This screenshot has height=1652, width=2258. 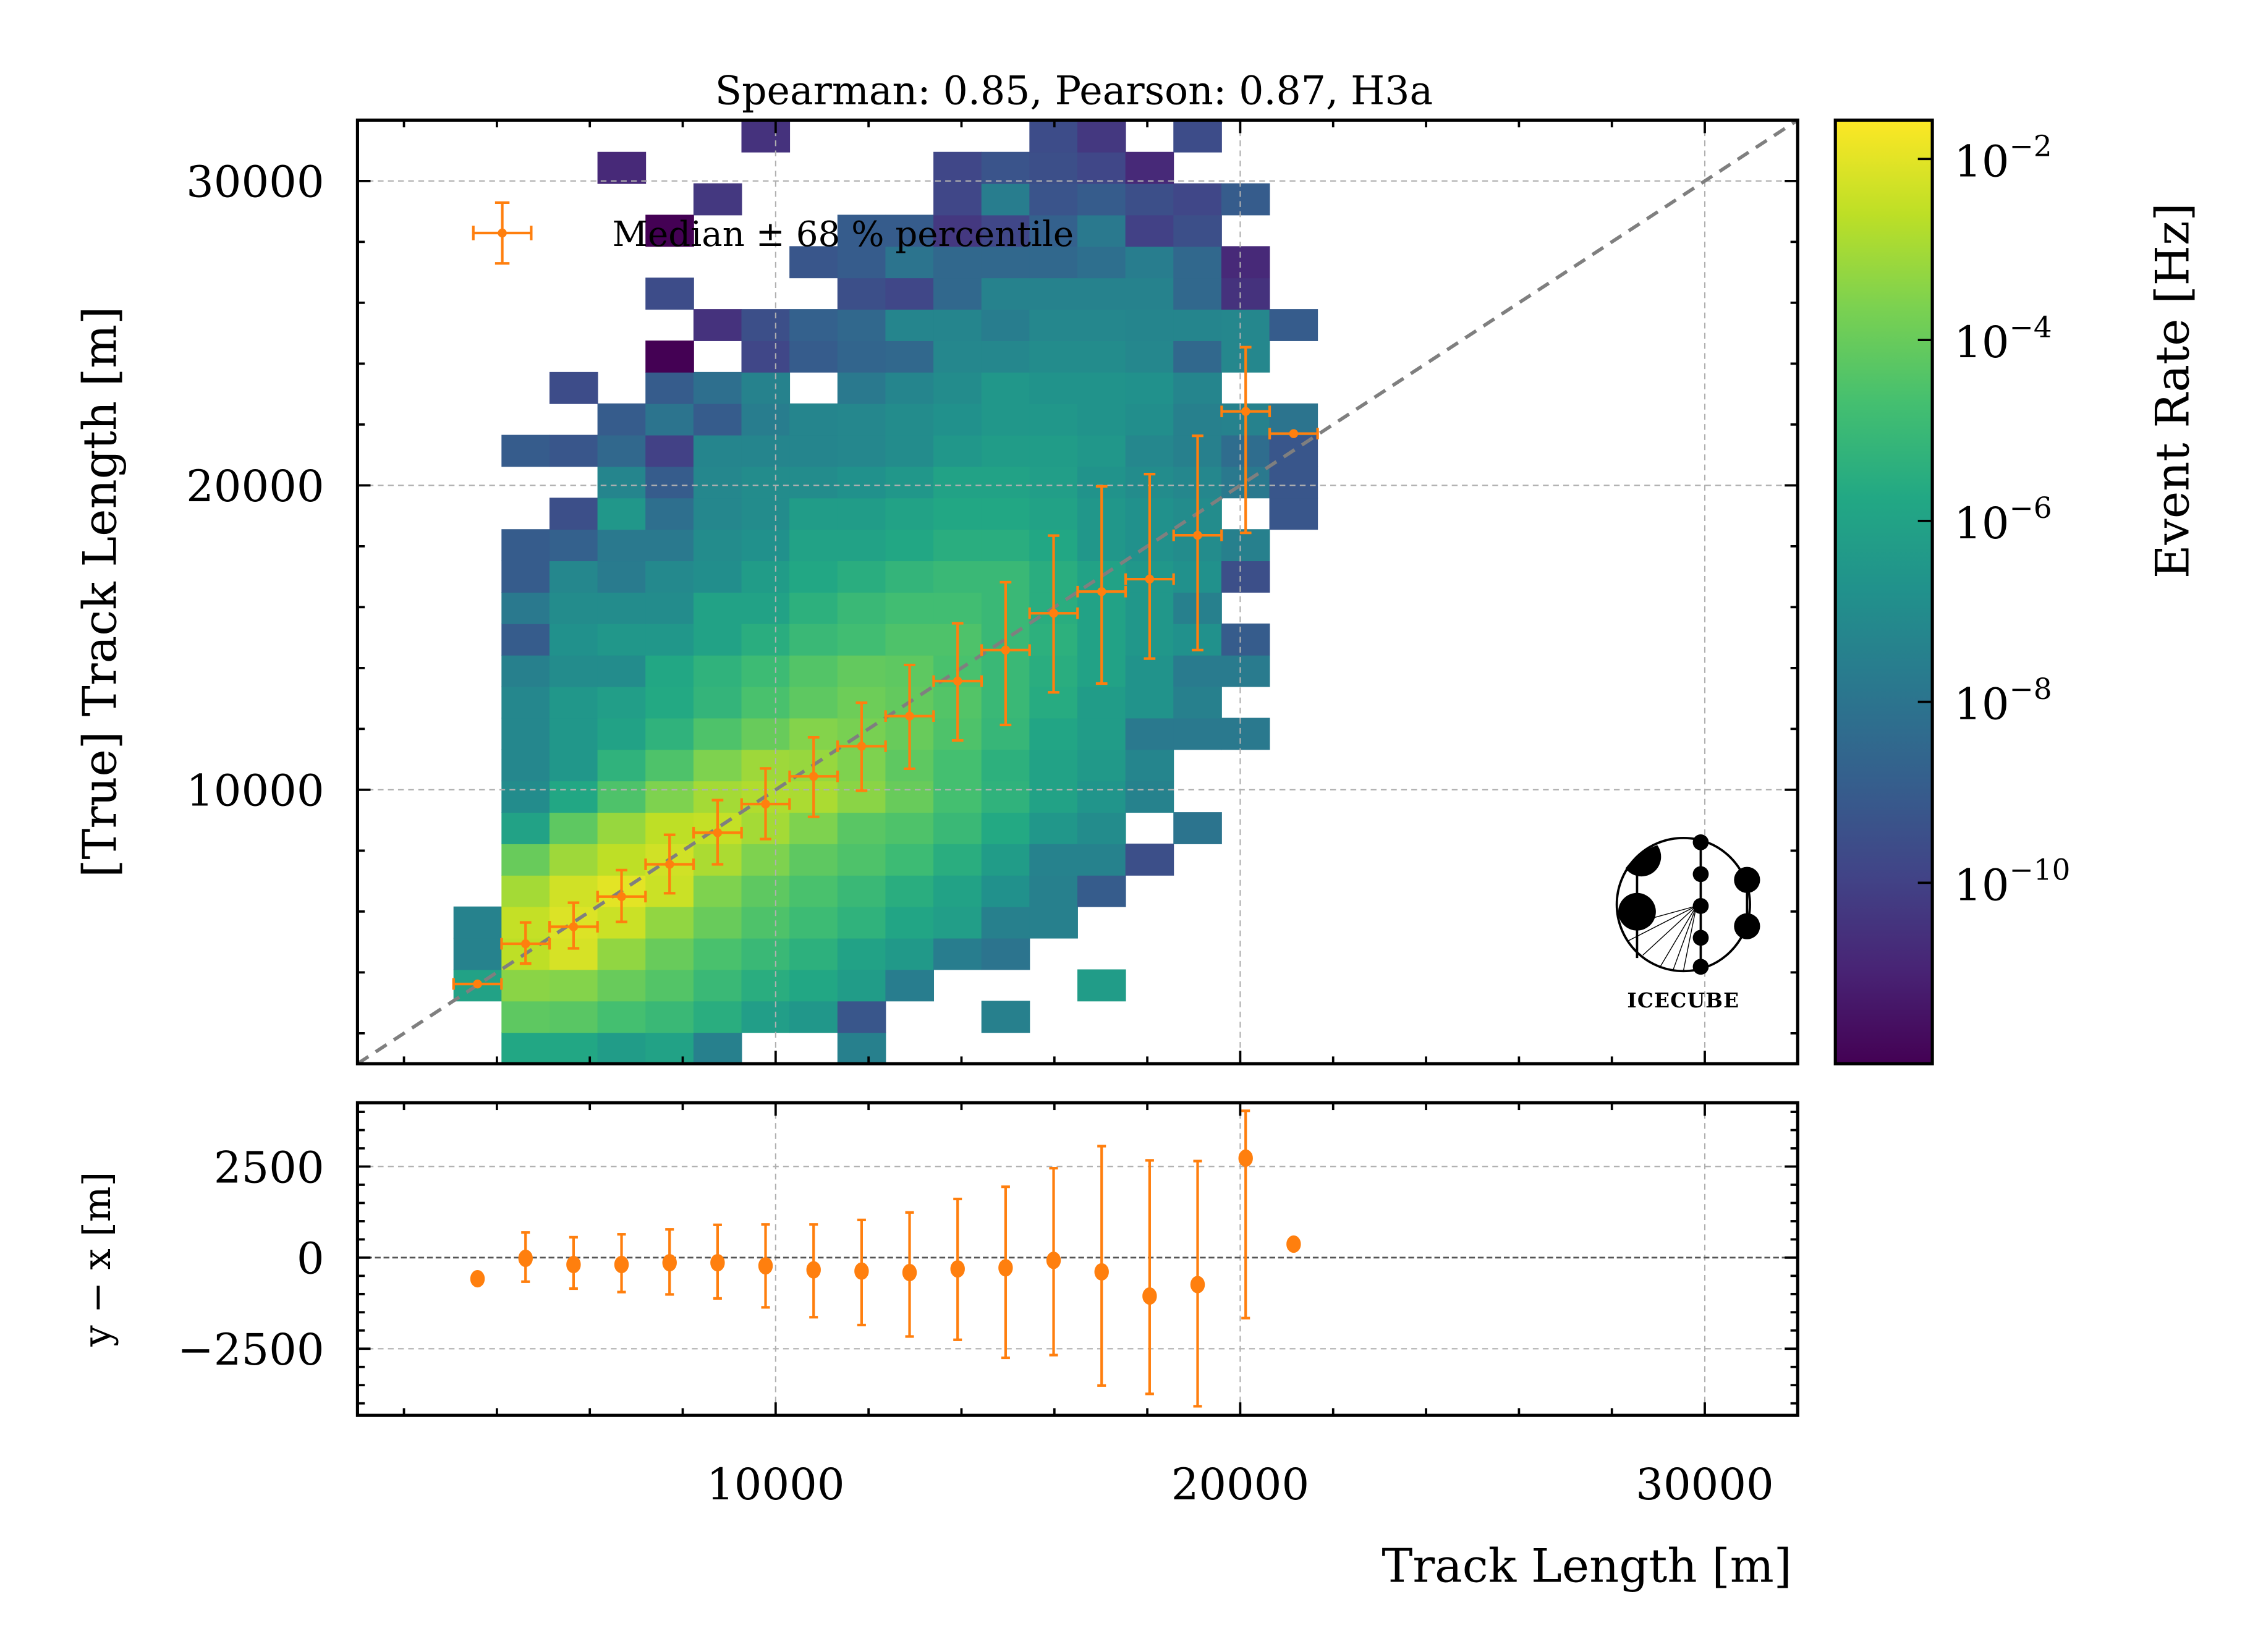 I want to click on colorbar-tick-label: 10−6, so click(x=2003, y=520).